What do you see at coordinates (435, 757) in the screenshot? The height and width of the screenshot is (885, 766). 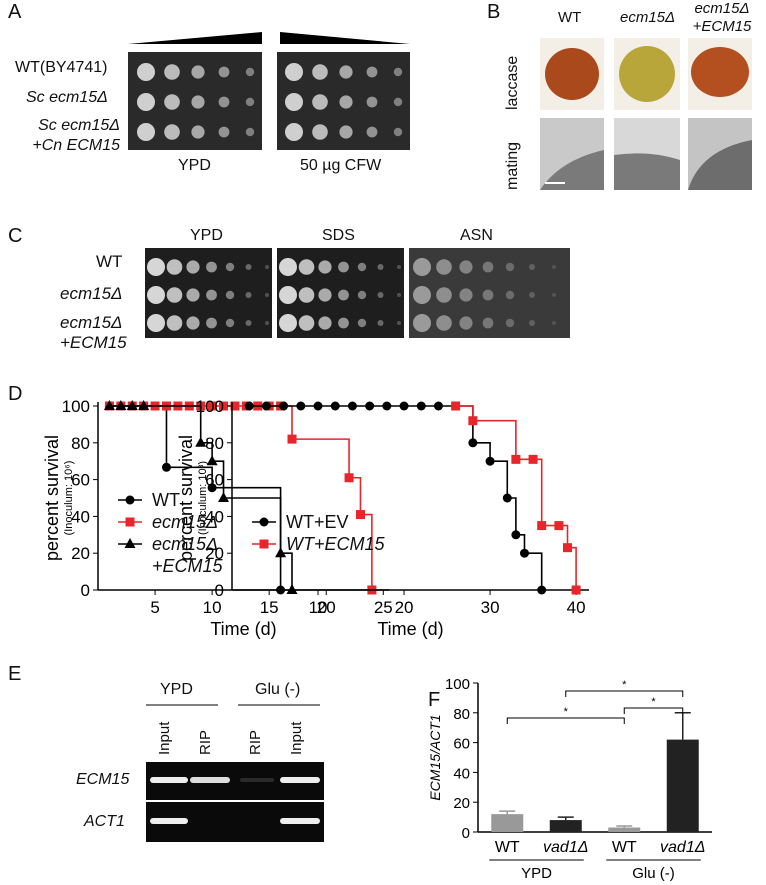 I see `y-axis-label: ECM15/ACT1` at bounding box center [435, 757].